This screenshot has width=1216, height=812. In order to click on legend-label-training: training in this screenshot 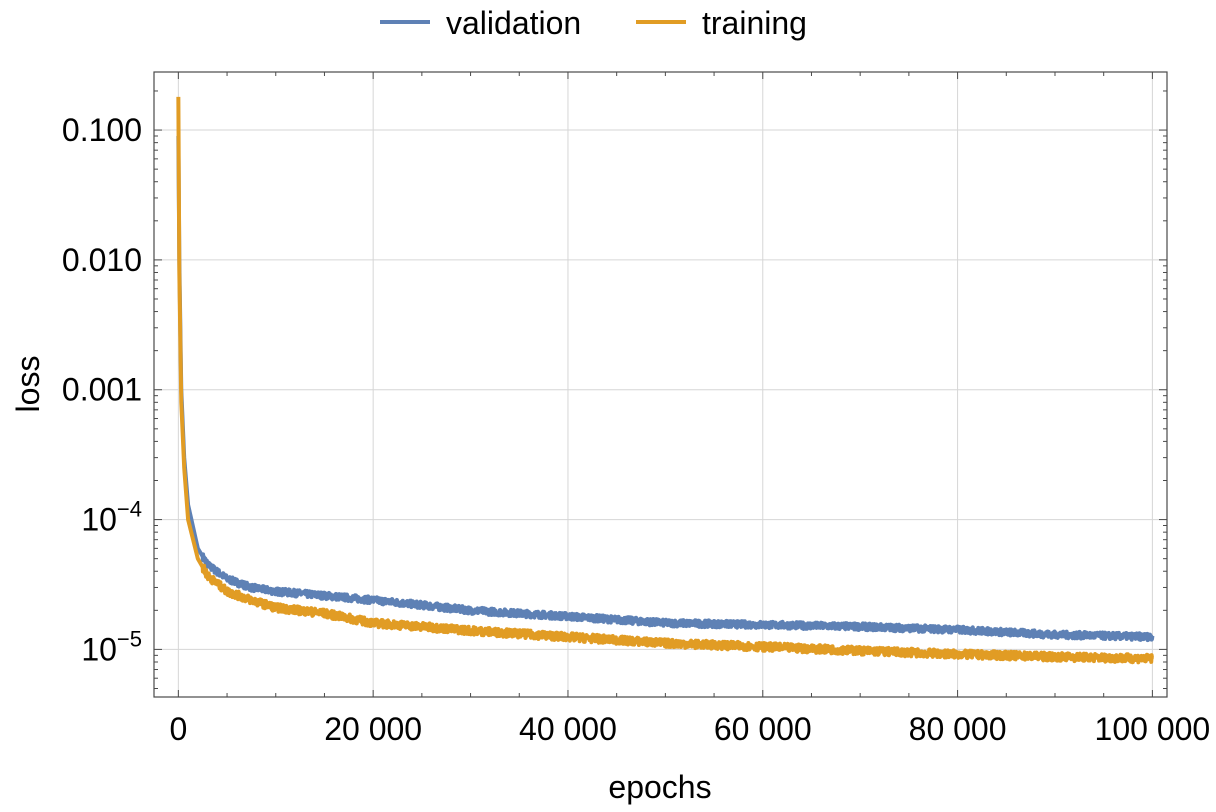, I will do `click(754, 23)`.